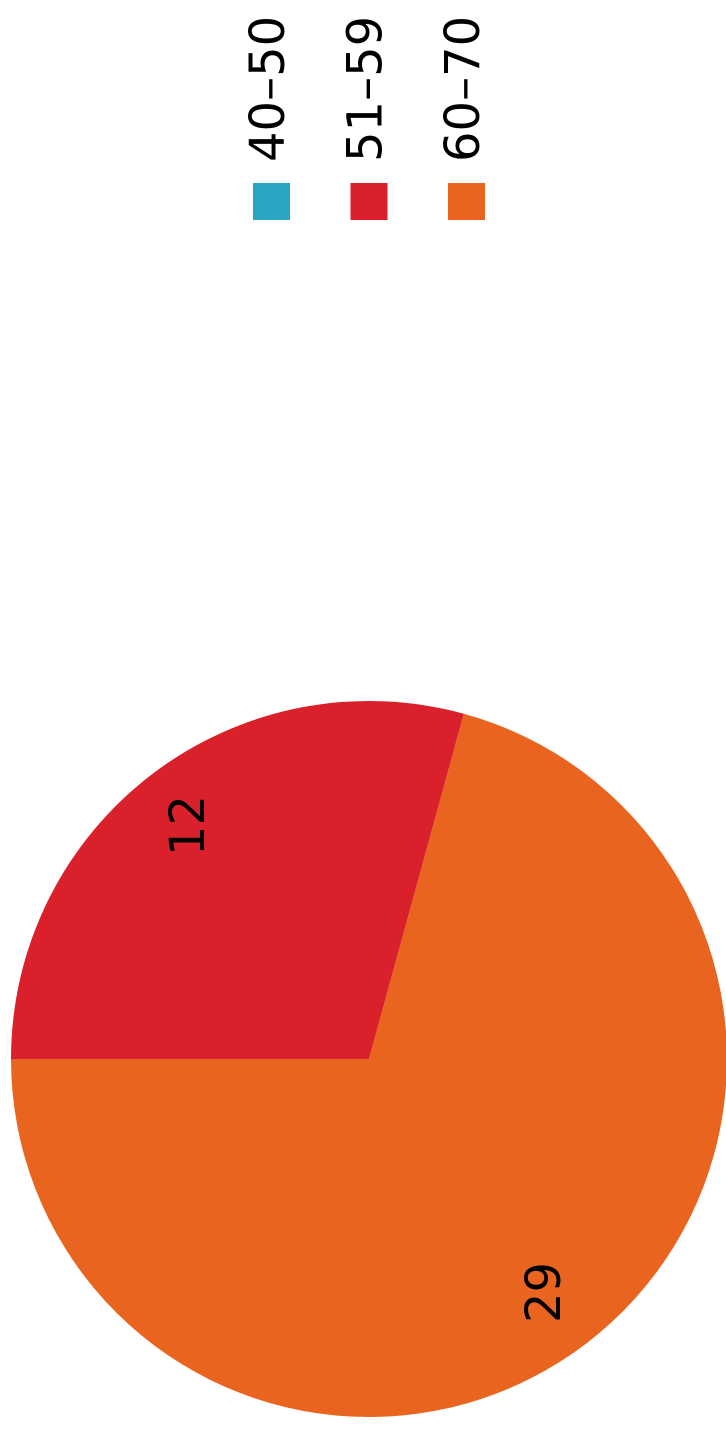 This screenshot has height=1431, width=726. What do you see at coordinates (188, 825) in the screenshot?
I see `slice-label: 12` at bounding box center [188, 825].